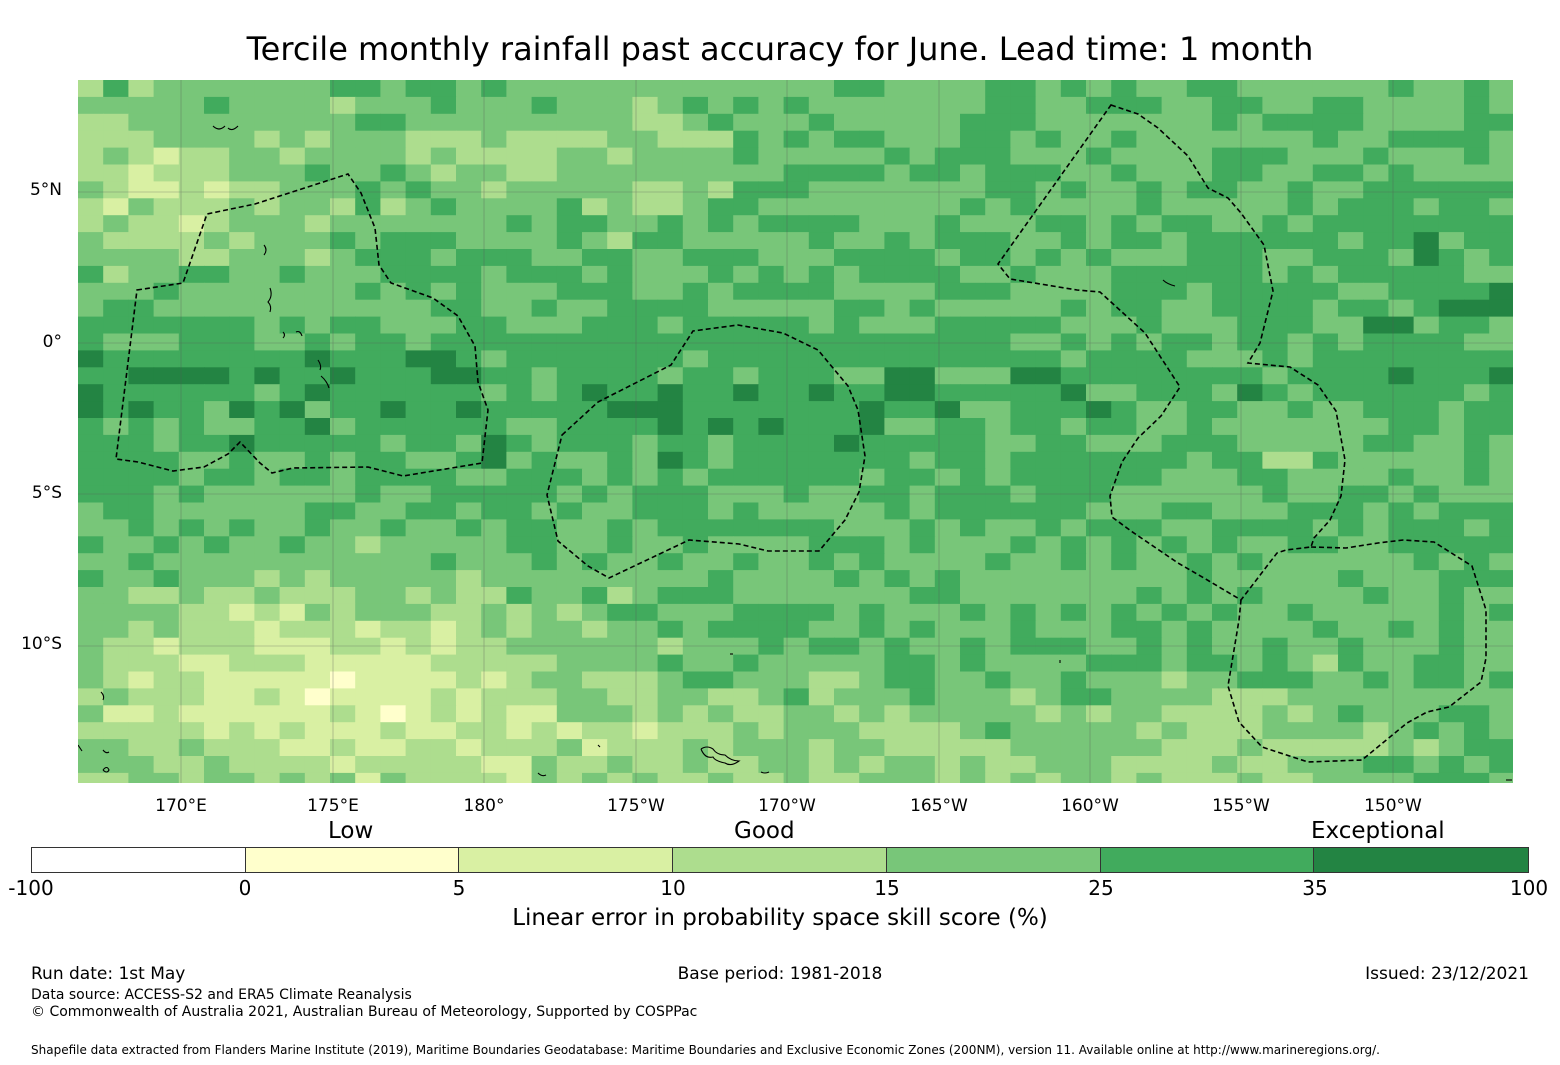 Image resolution: width=1560 pixels, height=1065 pixels. Describe the element at coordinates (566, 860) in the screenshot. I see `colorbar-bin` at that location.